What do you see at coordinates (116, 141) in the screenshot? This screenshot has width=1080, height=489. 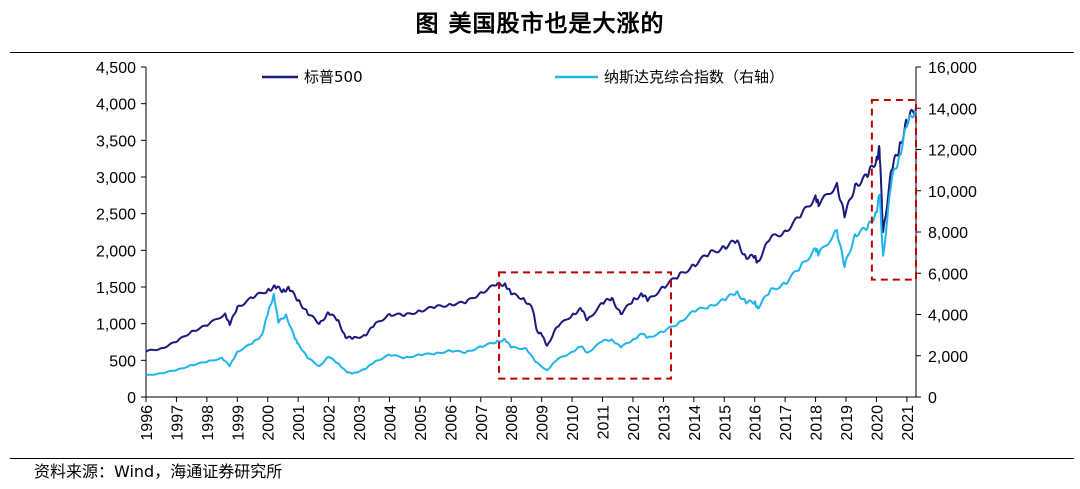 I see `left-tick-label: 3,500` at bounding box center [116, 141].